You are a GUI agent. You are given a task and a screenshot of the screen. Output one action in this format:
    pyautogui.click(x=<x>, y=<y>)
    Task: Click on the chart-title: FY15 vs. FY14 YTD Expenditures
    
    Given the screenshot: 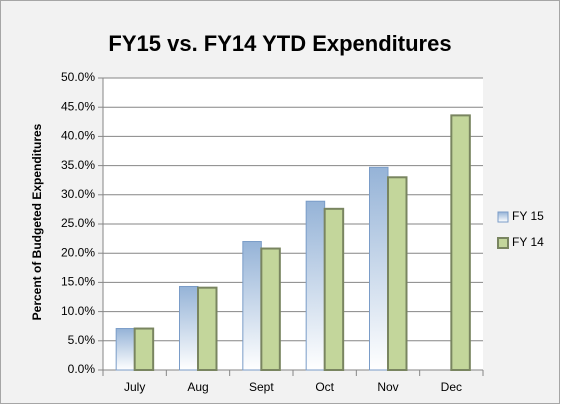 What is the action you would take?
    pyautogui.click(x=279, y=43)
    